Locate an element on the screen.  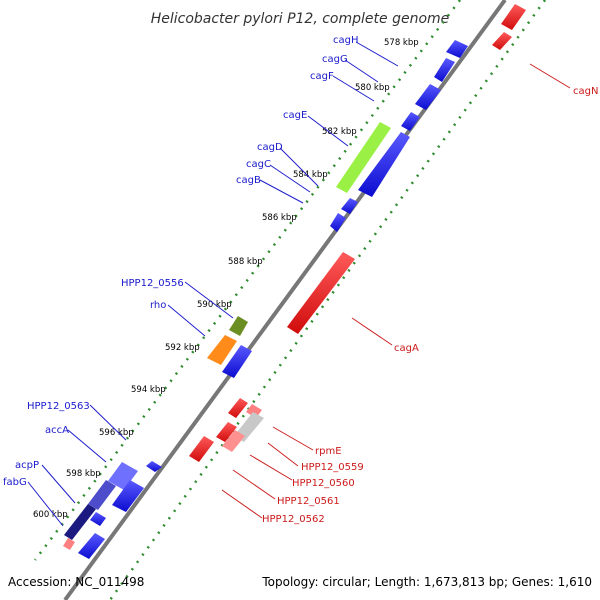
gene-cagE-part is located at coordinates (410, 121).